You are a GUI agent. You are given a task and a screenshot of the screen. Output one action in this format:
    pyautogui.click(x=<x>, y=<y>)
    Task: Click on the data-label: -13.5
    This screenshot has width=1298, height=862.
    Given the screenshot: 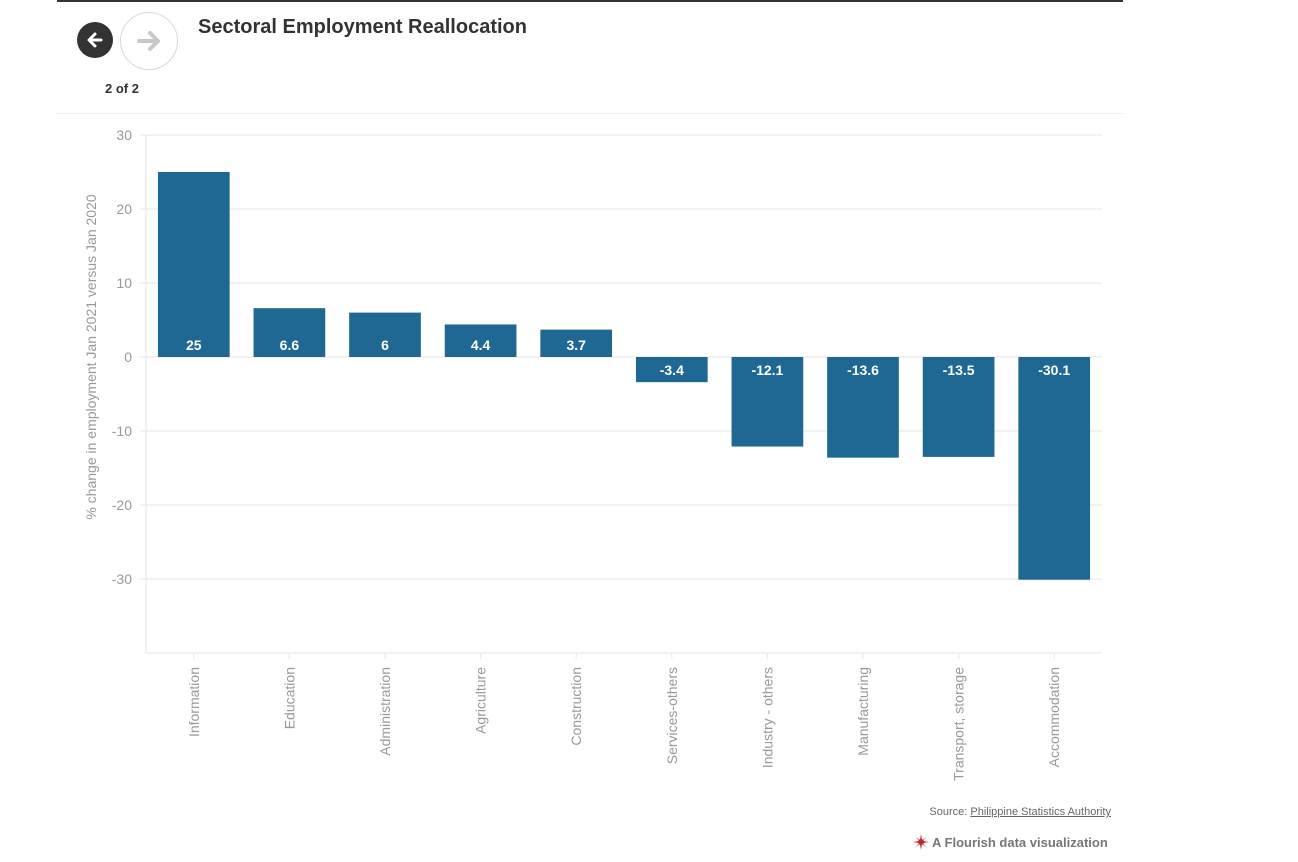 What is the action you would take?
    pyautogui.click(x=959, y=370)
    